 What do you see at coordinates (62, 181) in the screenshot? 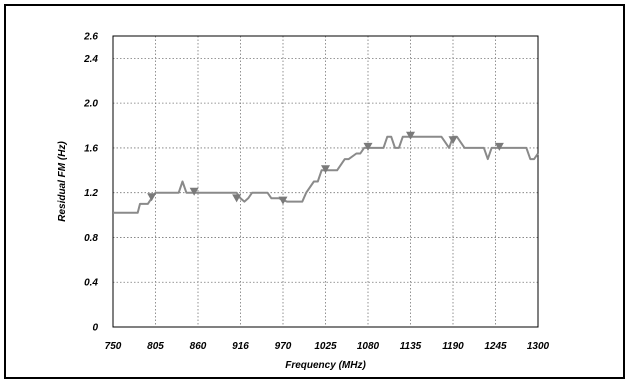
I see `y-axis-label: Residual FM (Hz)` at bounding box center [62, 181].